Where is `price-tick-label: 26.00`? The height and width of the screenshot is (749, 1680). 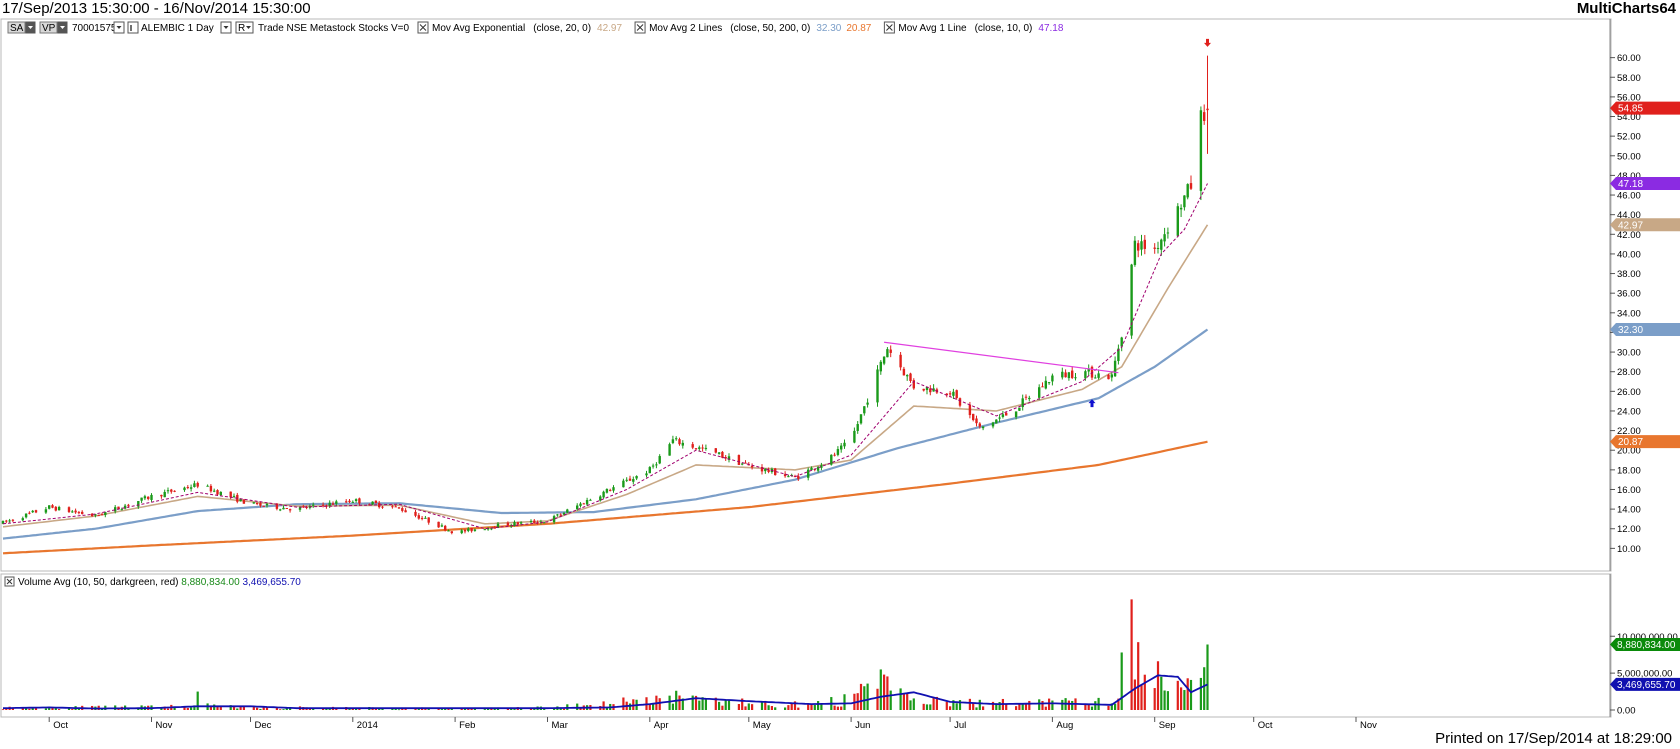
price-tick-label: 26.00 is located at coordinates (1629, 392).